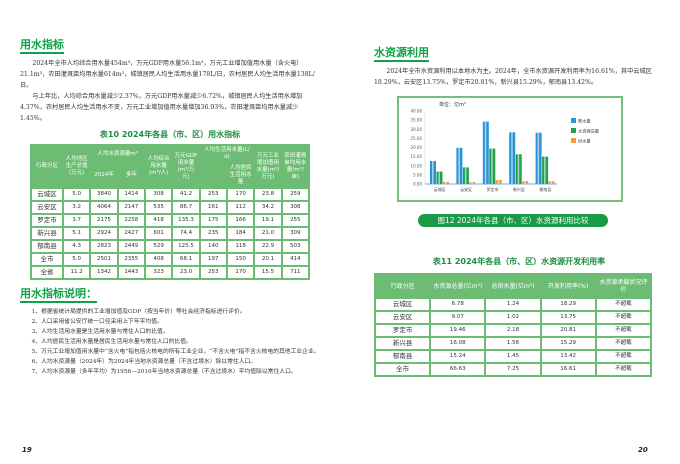 The height and width of the screenshot is (464, 680). I want to click on region-name: 全省, so click(47, 272).